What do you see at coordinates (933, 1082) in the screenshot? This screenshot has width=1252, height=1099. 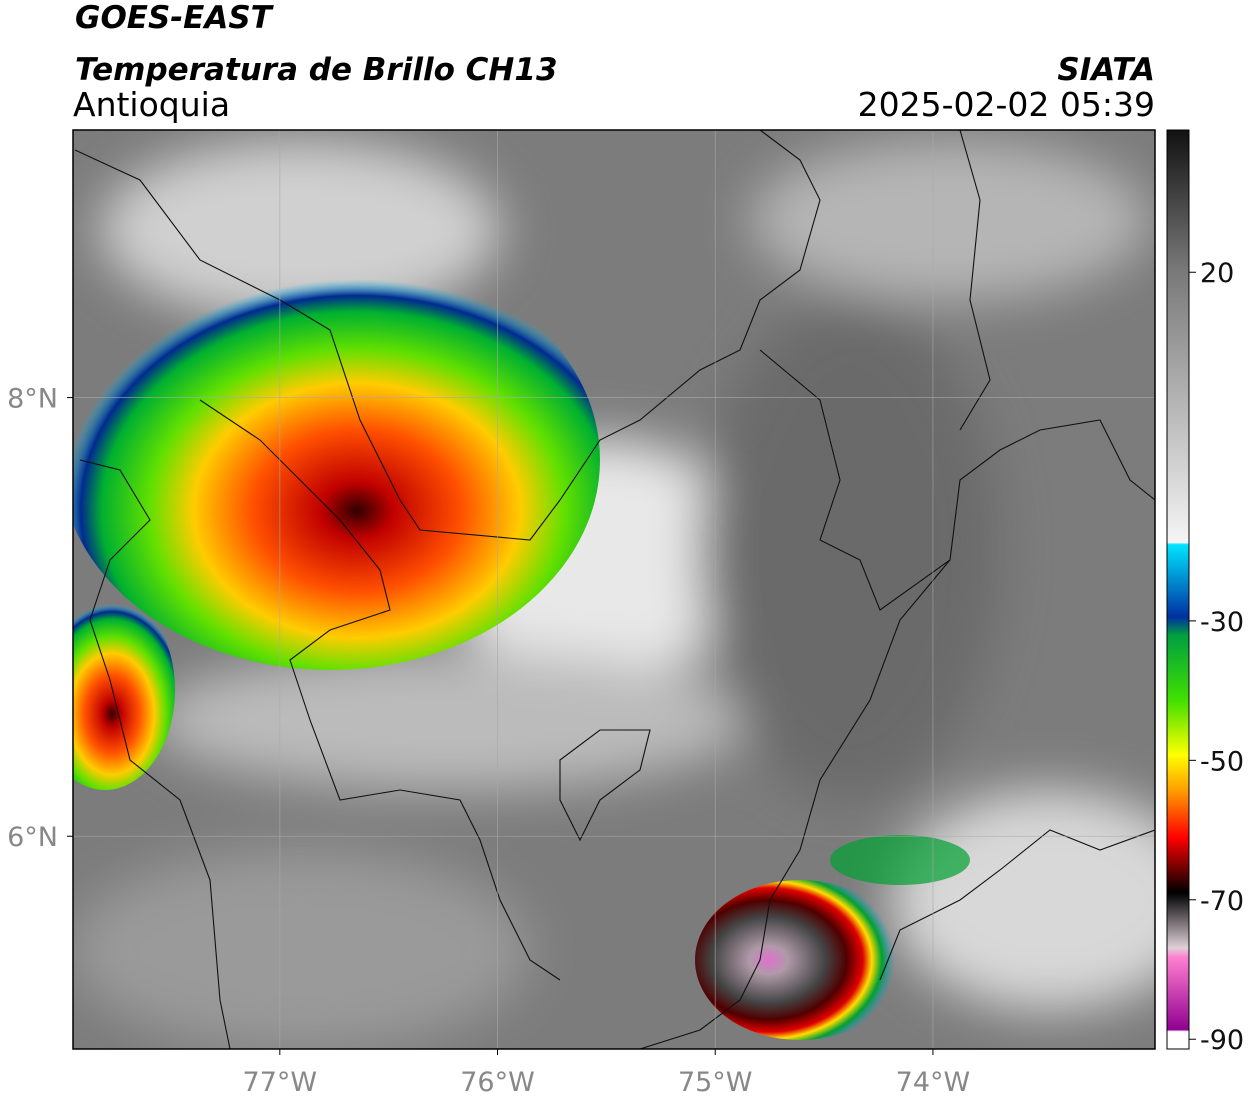 I see `x-tick-label: 74°W` at bounding box center [933, 1082].